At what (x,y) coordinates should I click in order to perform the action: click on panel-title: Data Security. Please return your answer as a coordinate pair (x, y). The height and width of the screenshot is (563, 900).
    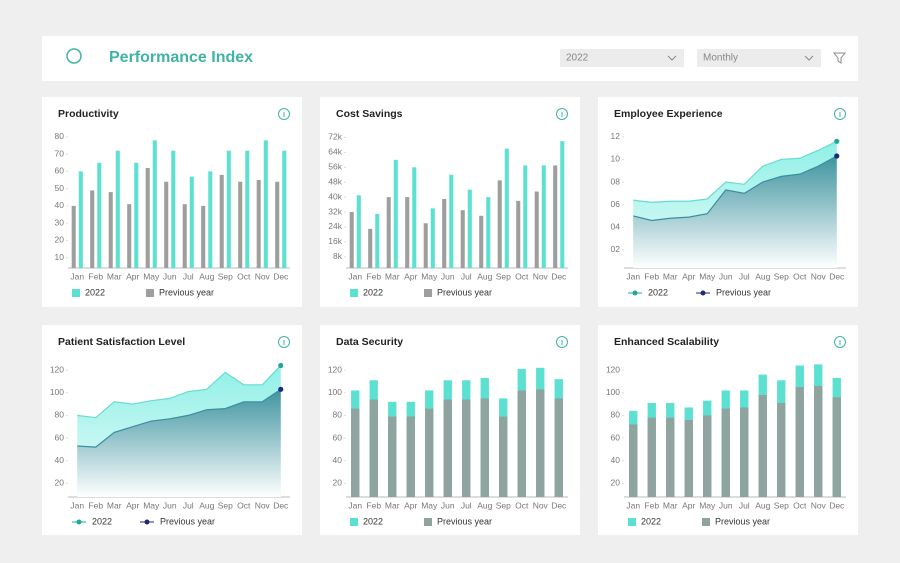
    Looking at the image, I should click on (369, 342).